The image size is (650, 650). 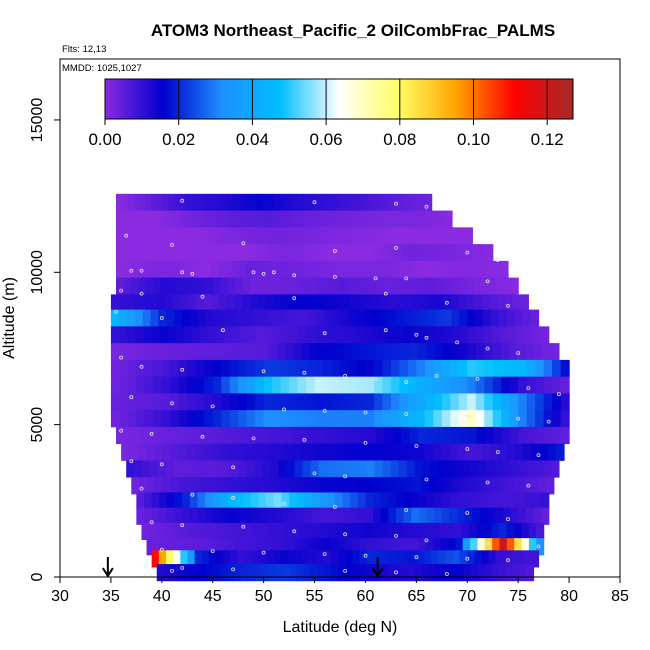 I want to click on colorbar-tick-label: 0.04, so click(x=252, y=139).